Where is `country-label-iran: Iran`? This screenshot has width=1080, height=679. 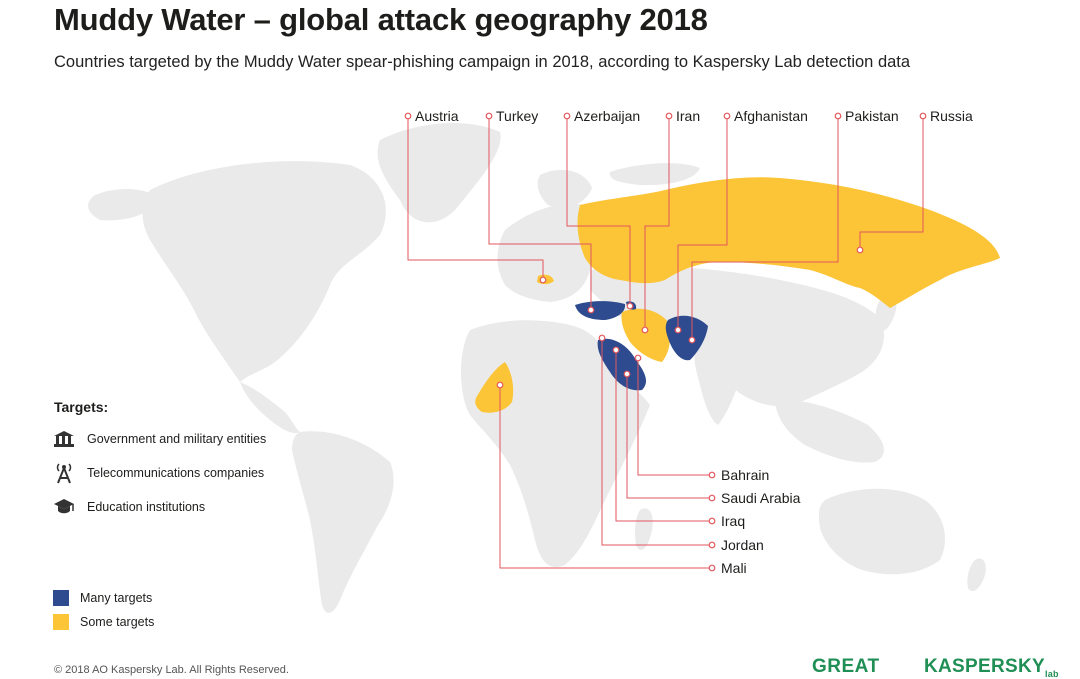 country-label-iran: Iran is located at coordinates (688, 116).